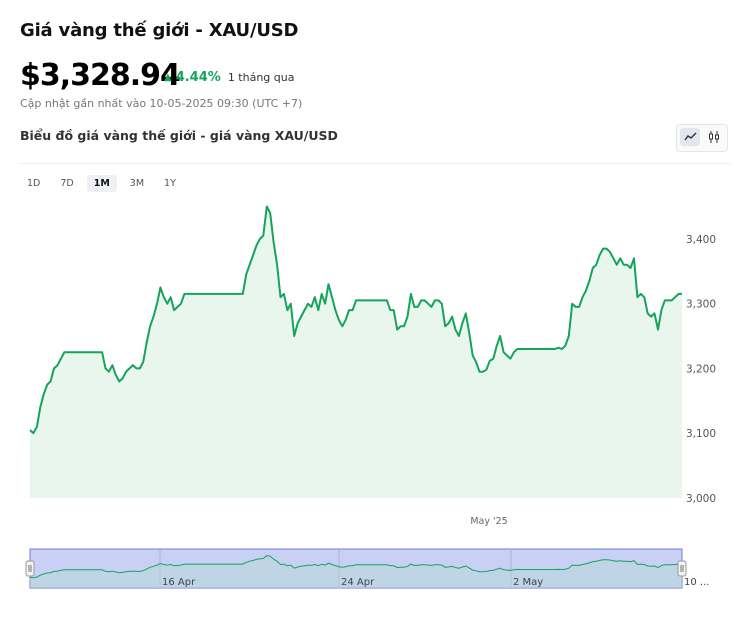 This screenshot has height=634, width=750. I want to click on range-tab-1m: 1M, so click(101, 183).